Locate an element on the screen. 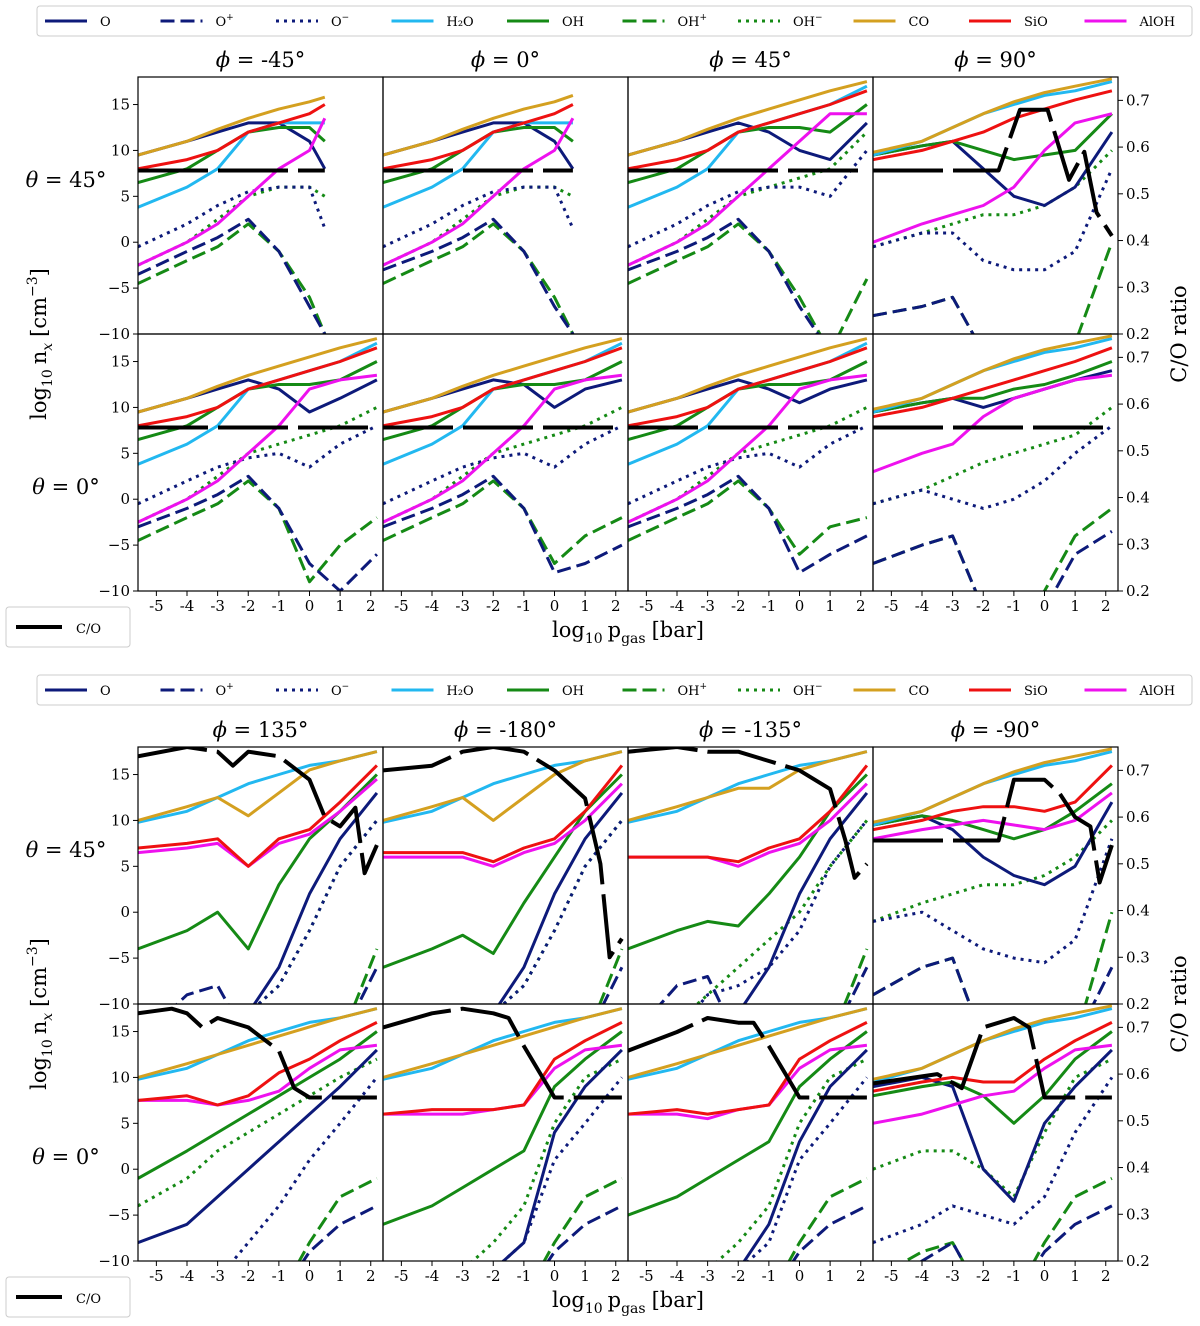 The height and width of the screenshot is (1326, 1200). co-legend: C/O is located at coordinates (68, 627).